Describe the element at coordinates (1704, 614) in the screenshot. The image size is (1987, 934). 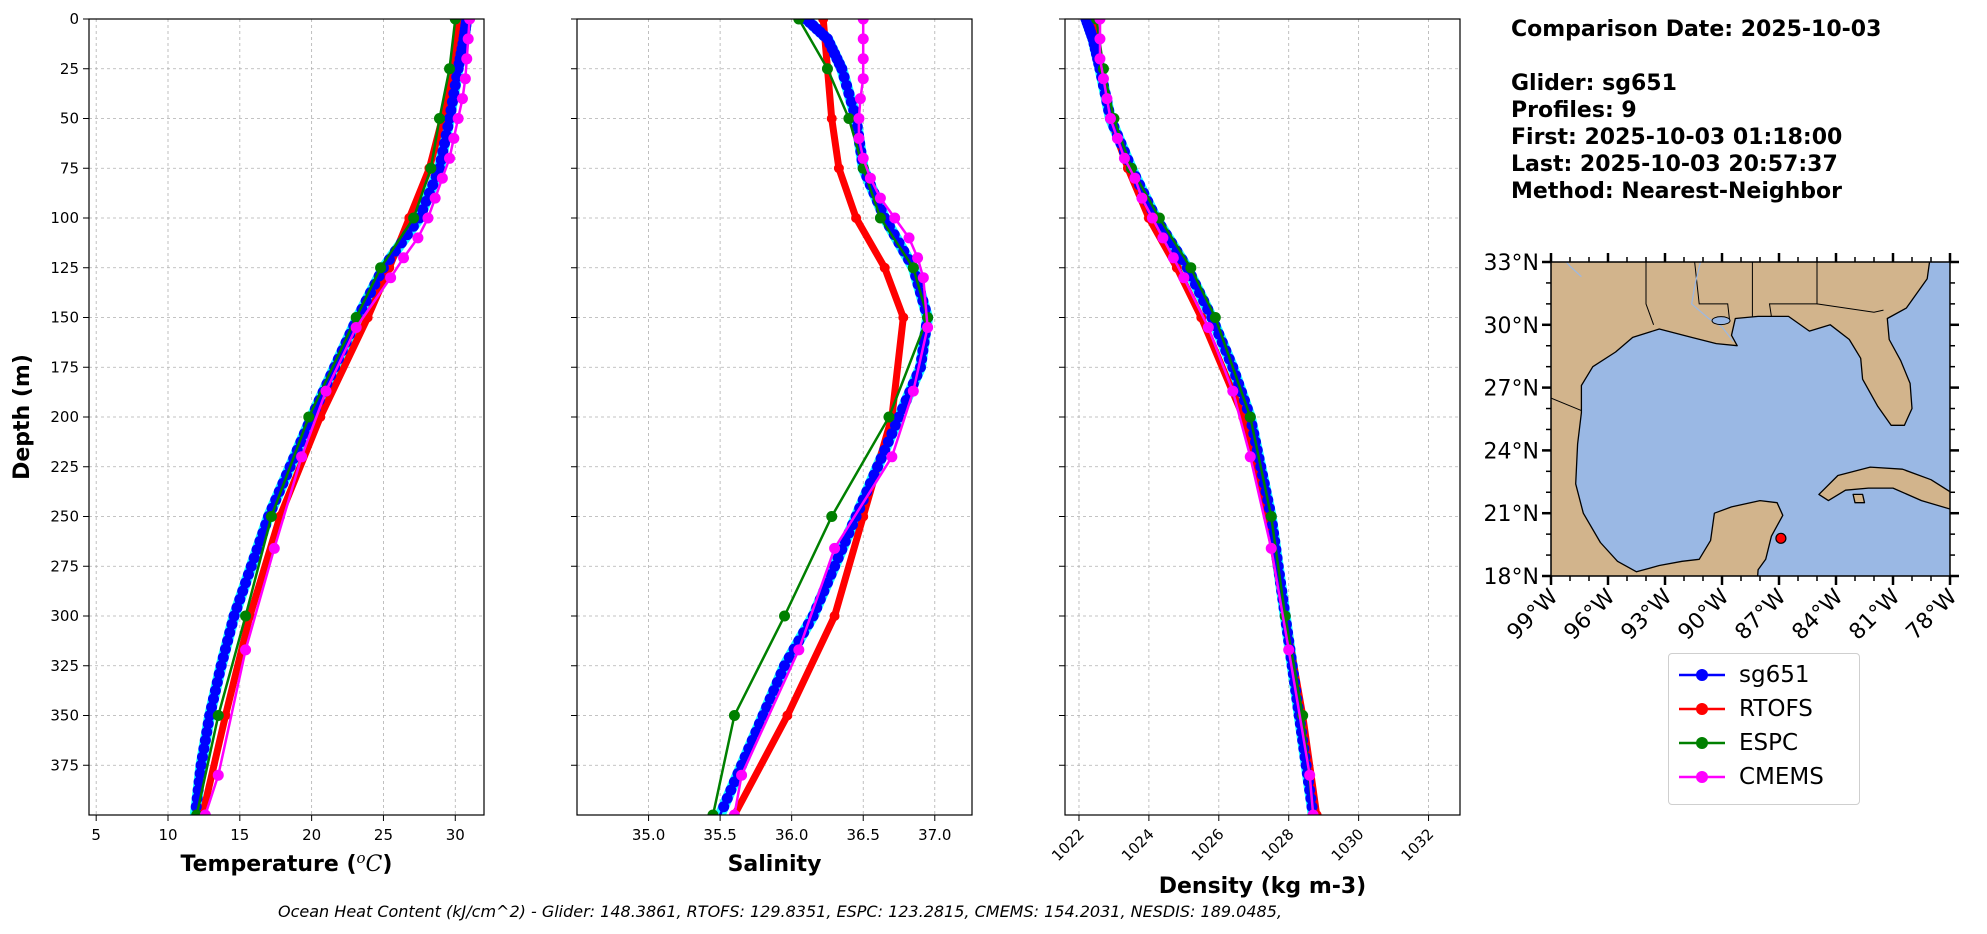
I see `map-lon-label: 90°W` at that location.